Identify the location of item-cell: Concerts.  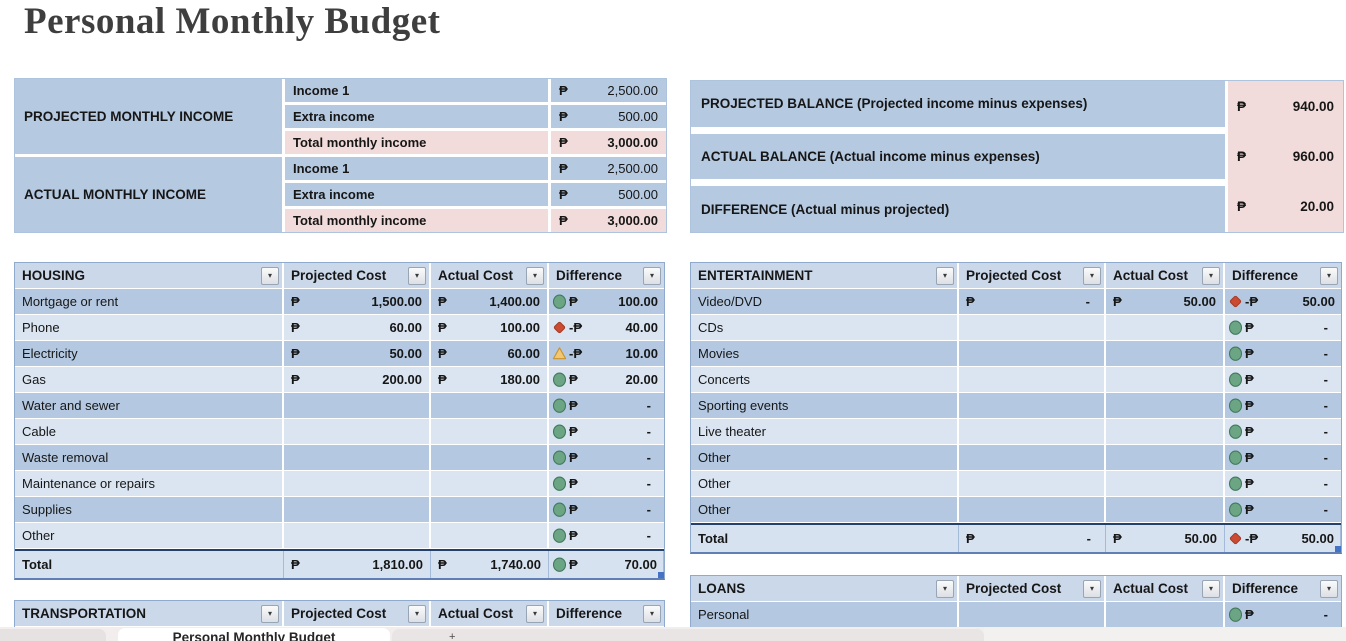
(825, 380).